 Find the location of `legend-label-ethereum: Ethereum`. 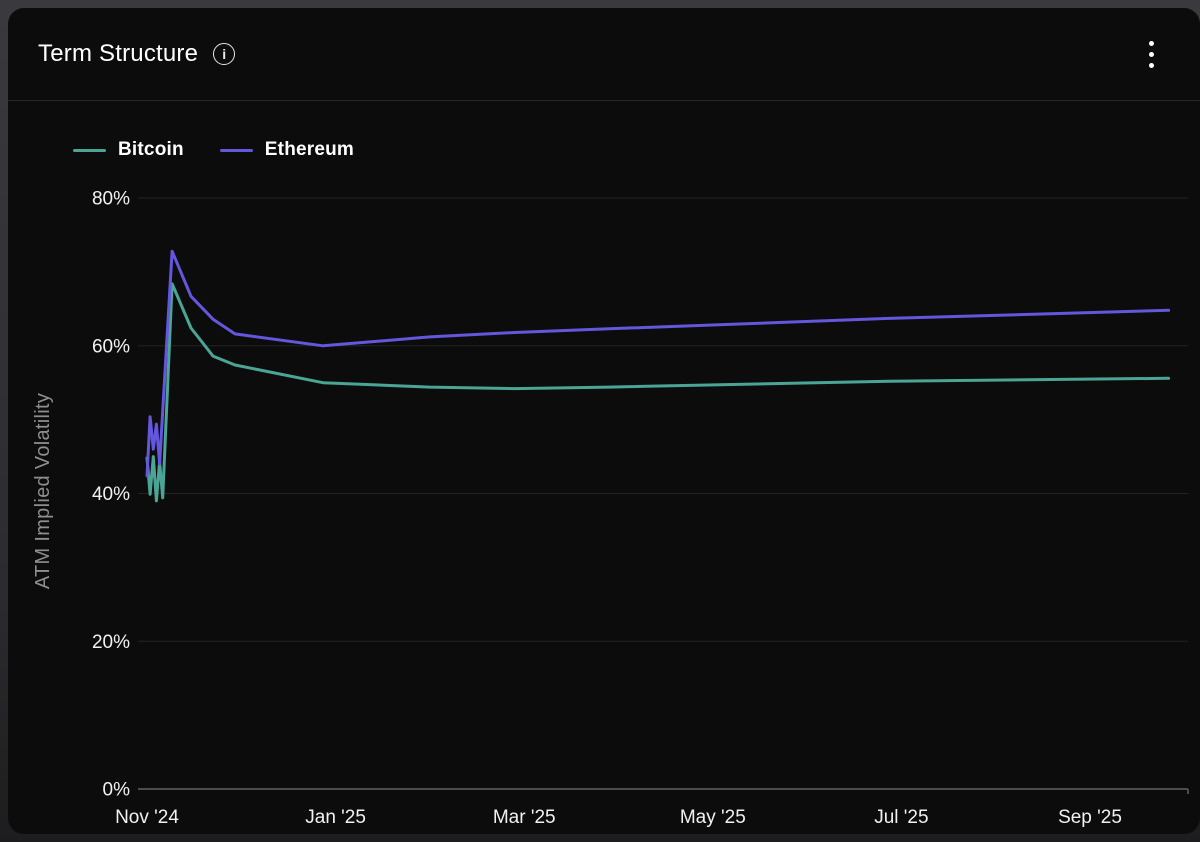

legend-label-ethereum: Ethereum is located at coordinates (309, 149).